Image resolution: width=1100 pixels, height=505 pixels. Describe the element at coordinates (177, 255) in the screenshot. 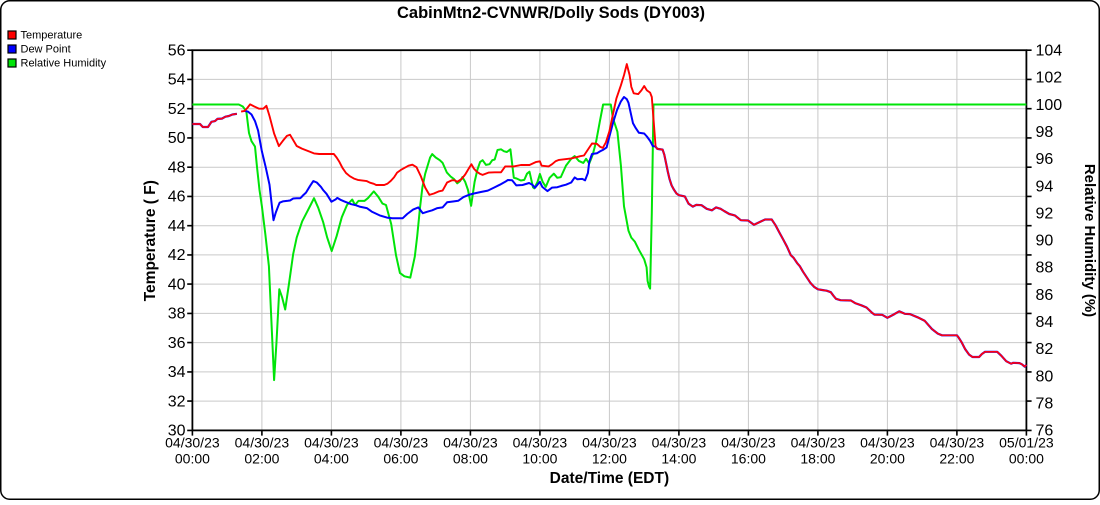

I see `svg-text: 42` at that location.